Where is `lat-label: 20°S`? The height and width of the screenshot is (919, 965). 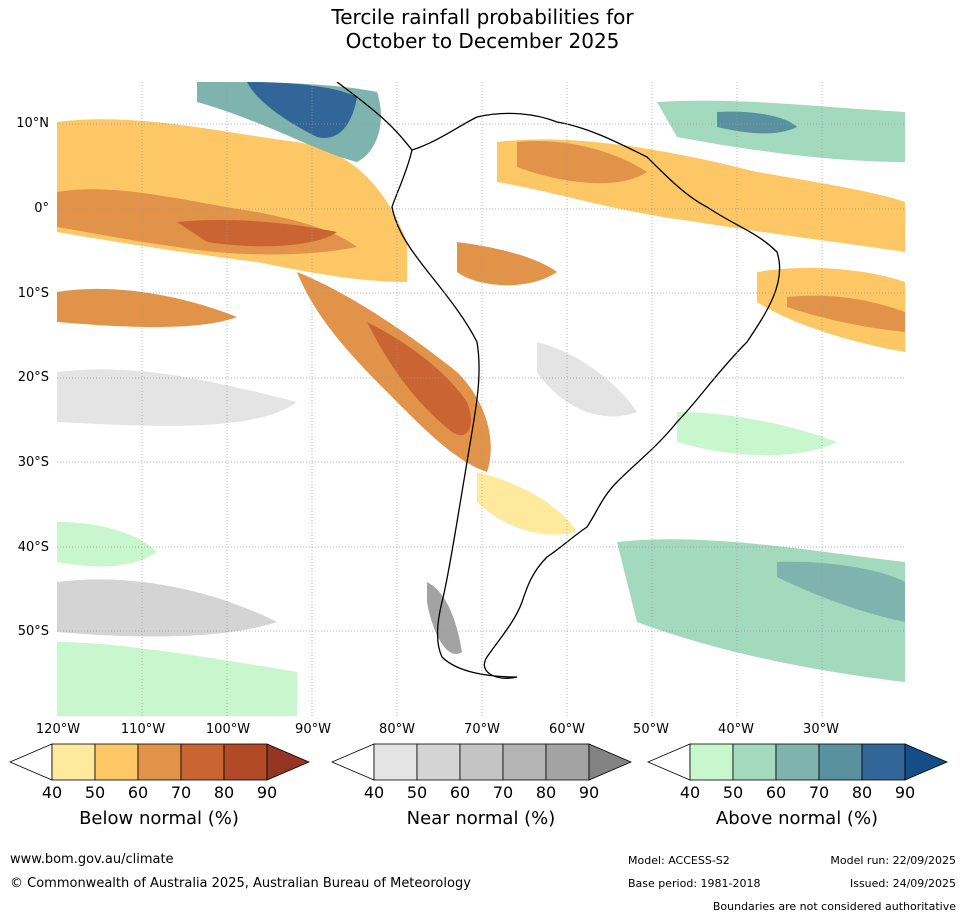 lat-label: 20°S is located at coordinates (33, 377).